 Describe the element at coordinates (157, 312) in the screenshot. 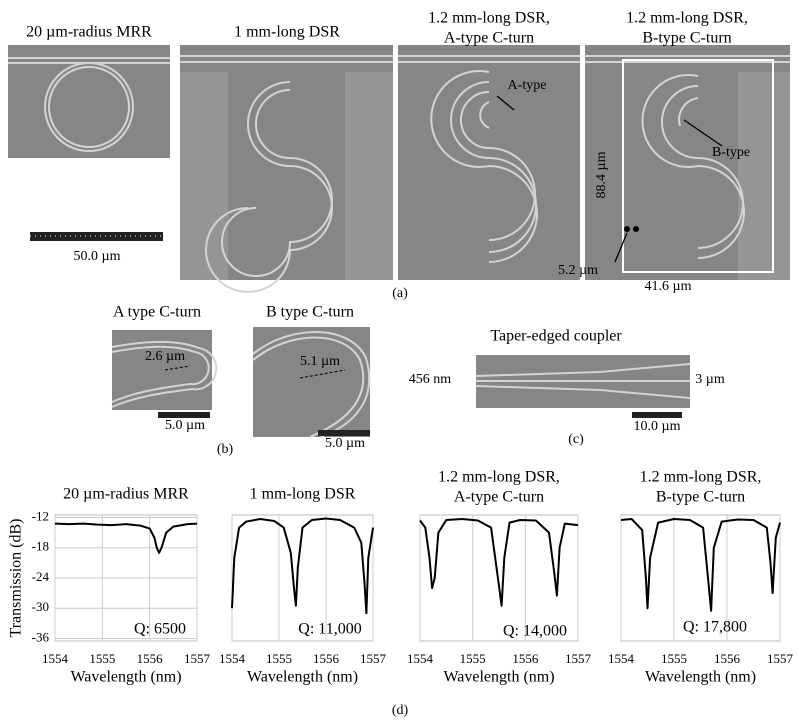

I see `image-title: A type C-turn` at that location.